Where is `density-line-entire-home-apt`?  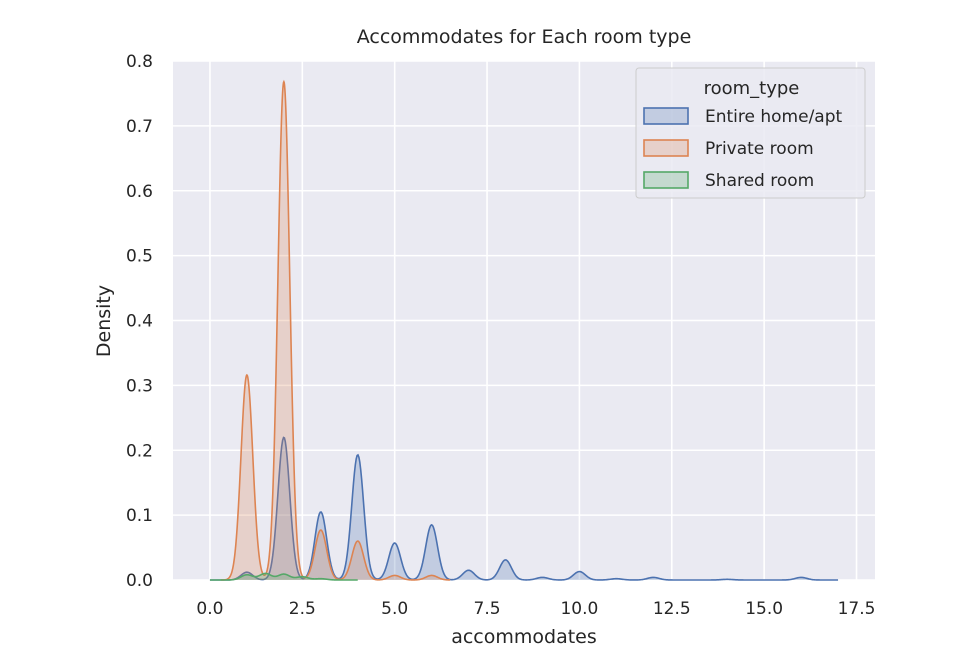 density-line-entire-home-apt is located at coordinates (524, 508).